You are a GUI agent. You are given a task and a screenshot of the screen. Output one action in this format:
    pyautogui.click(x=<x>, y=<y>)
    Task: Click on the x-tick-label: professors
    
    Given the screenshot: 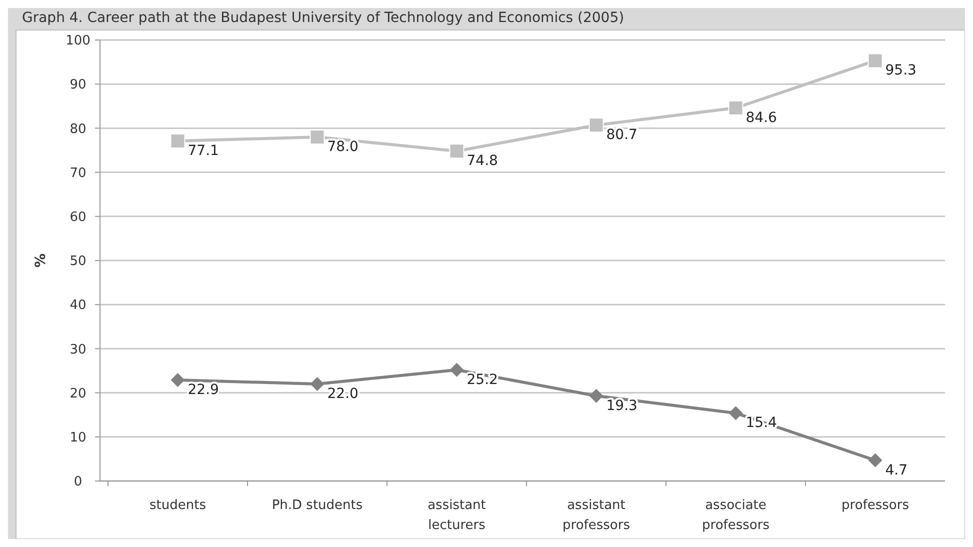 What is the action you would take?
    pyautogui.click(x=876, y=505)
    